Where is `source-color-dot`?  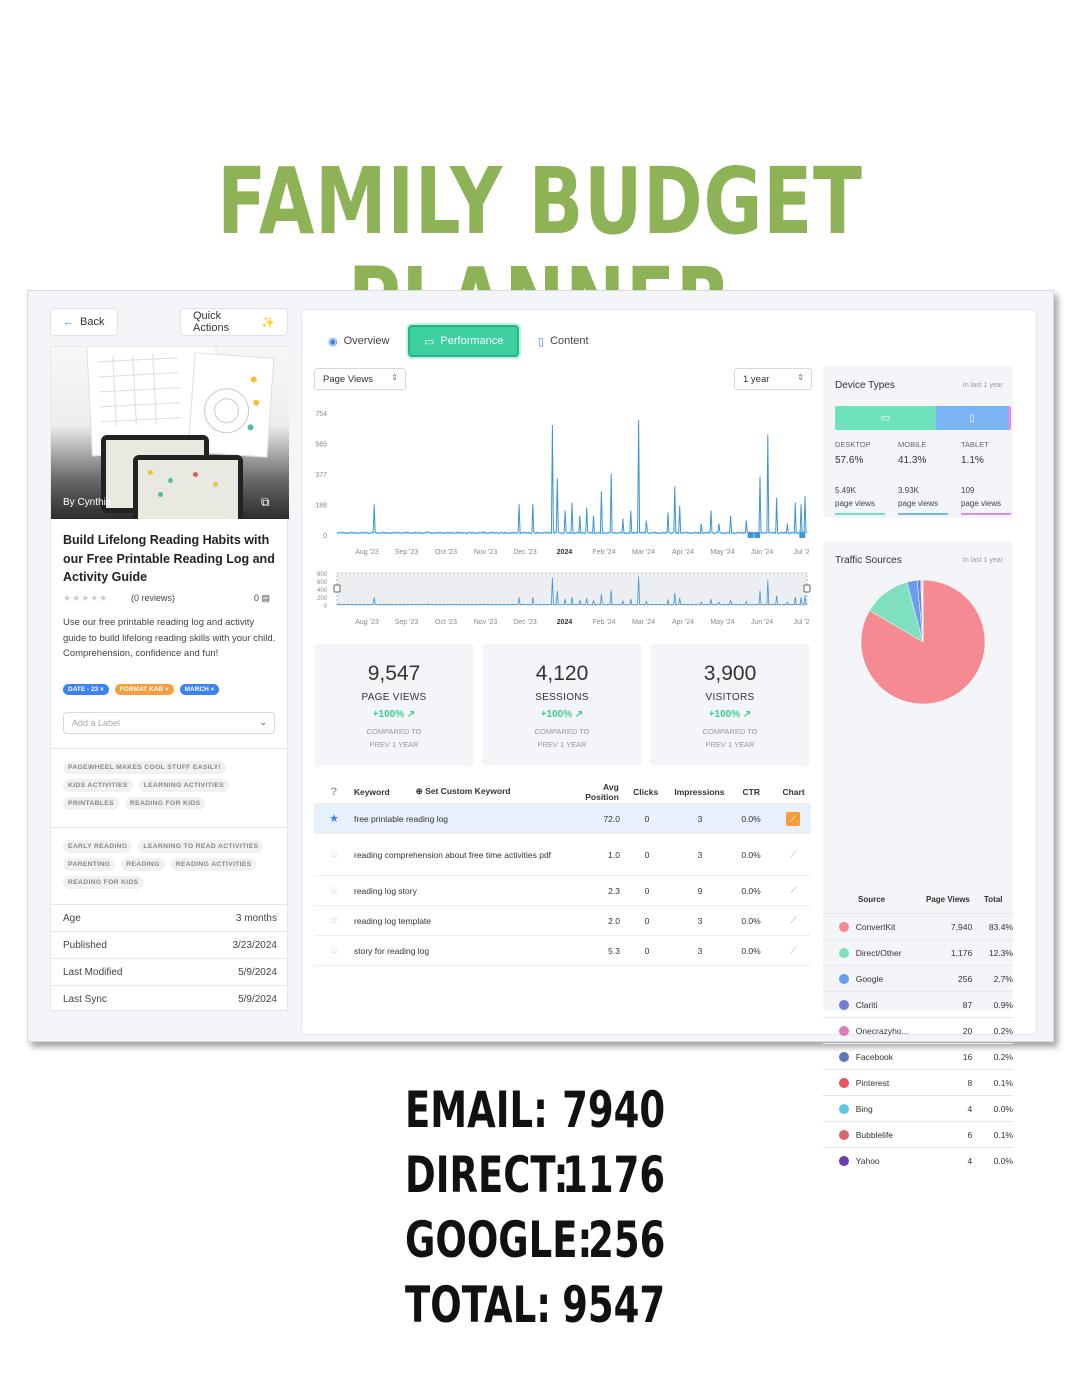
source-color-dot is located at coordinates (844, 1004).